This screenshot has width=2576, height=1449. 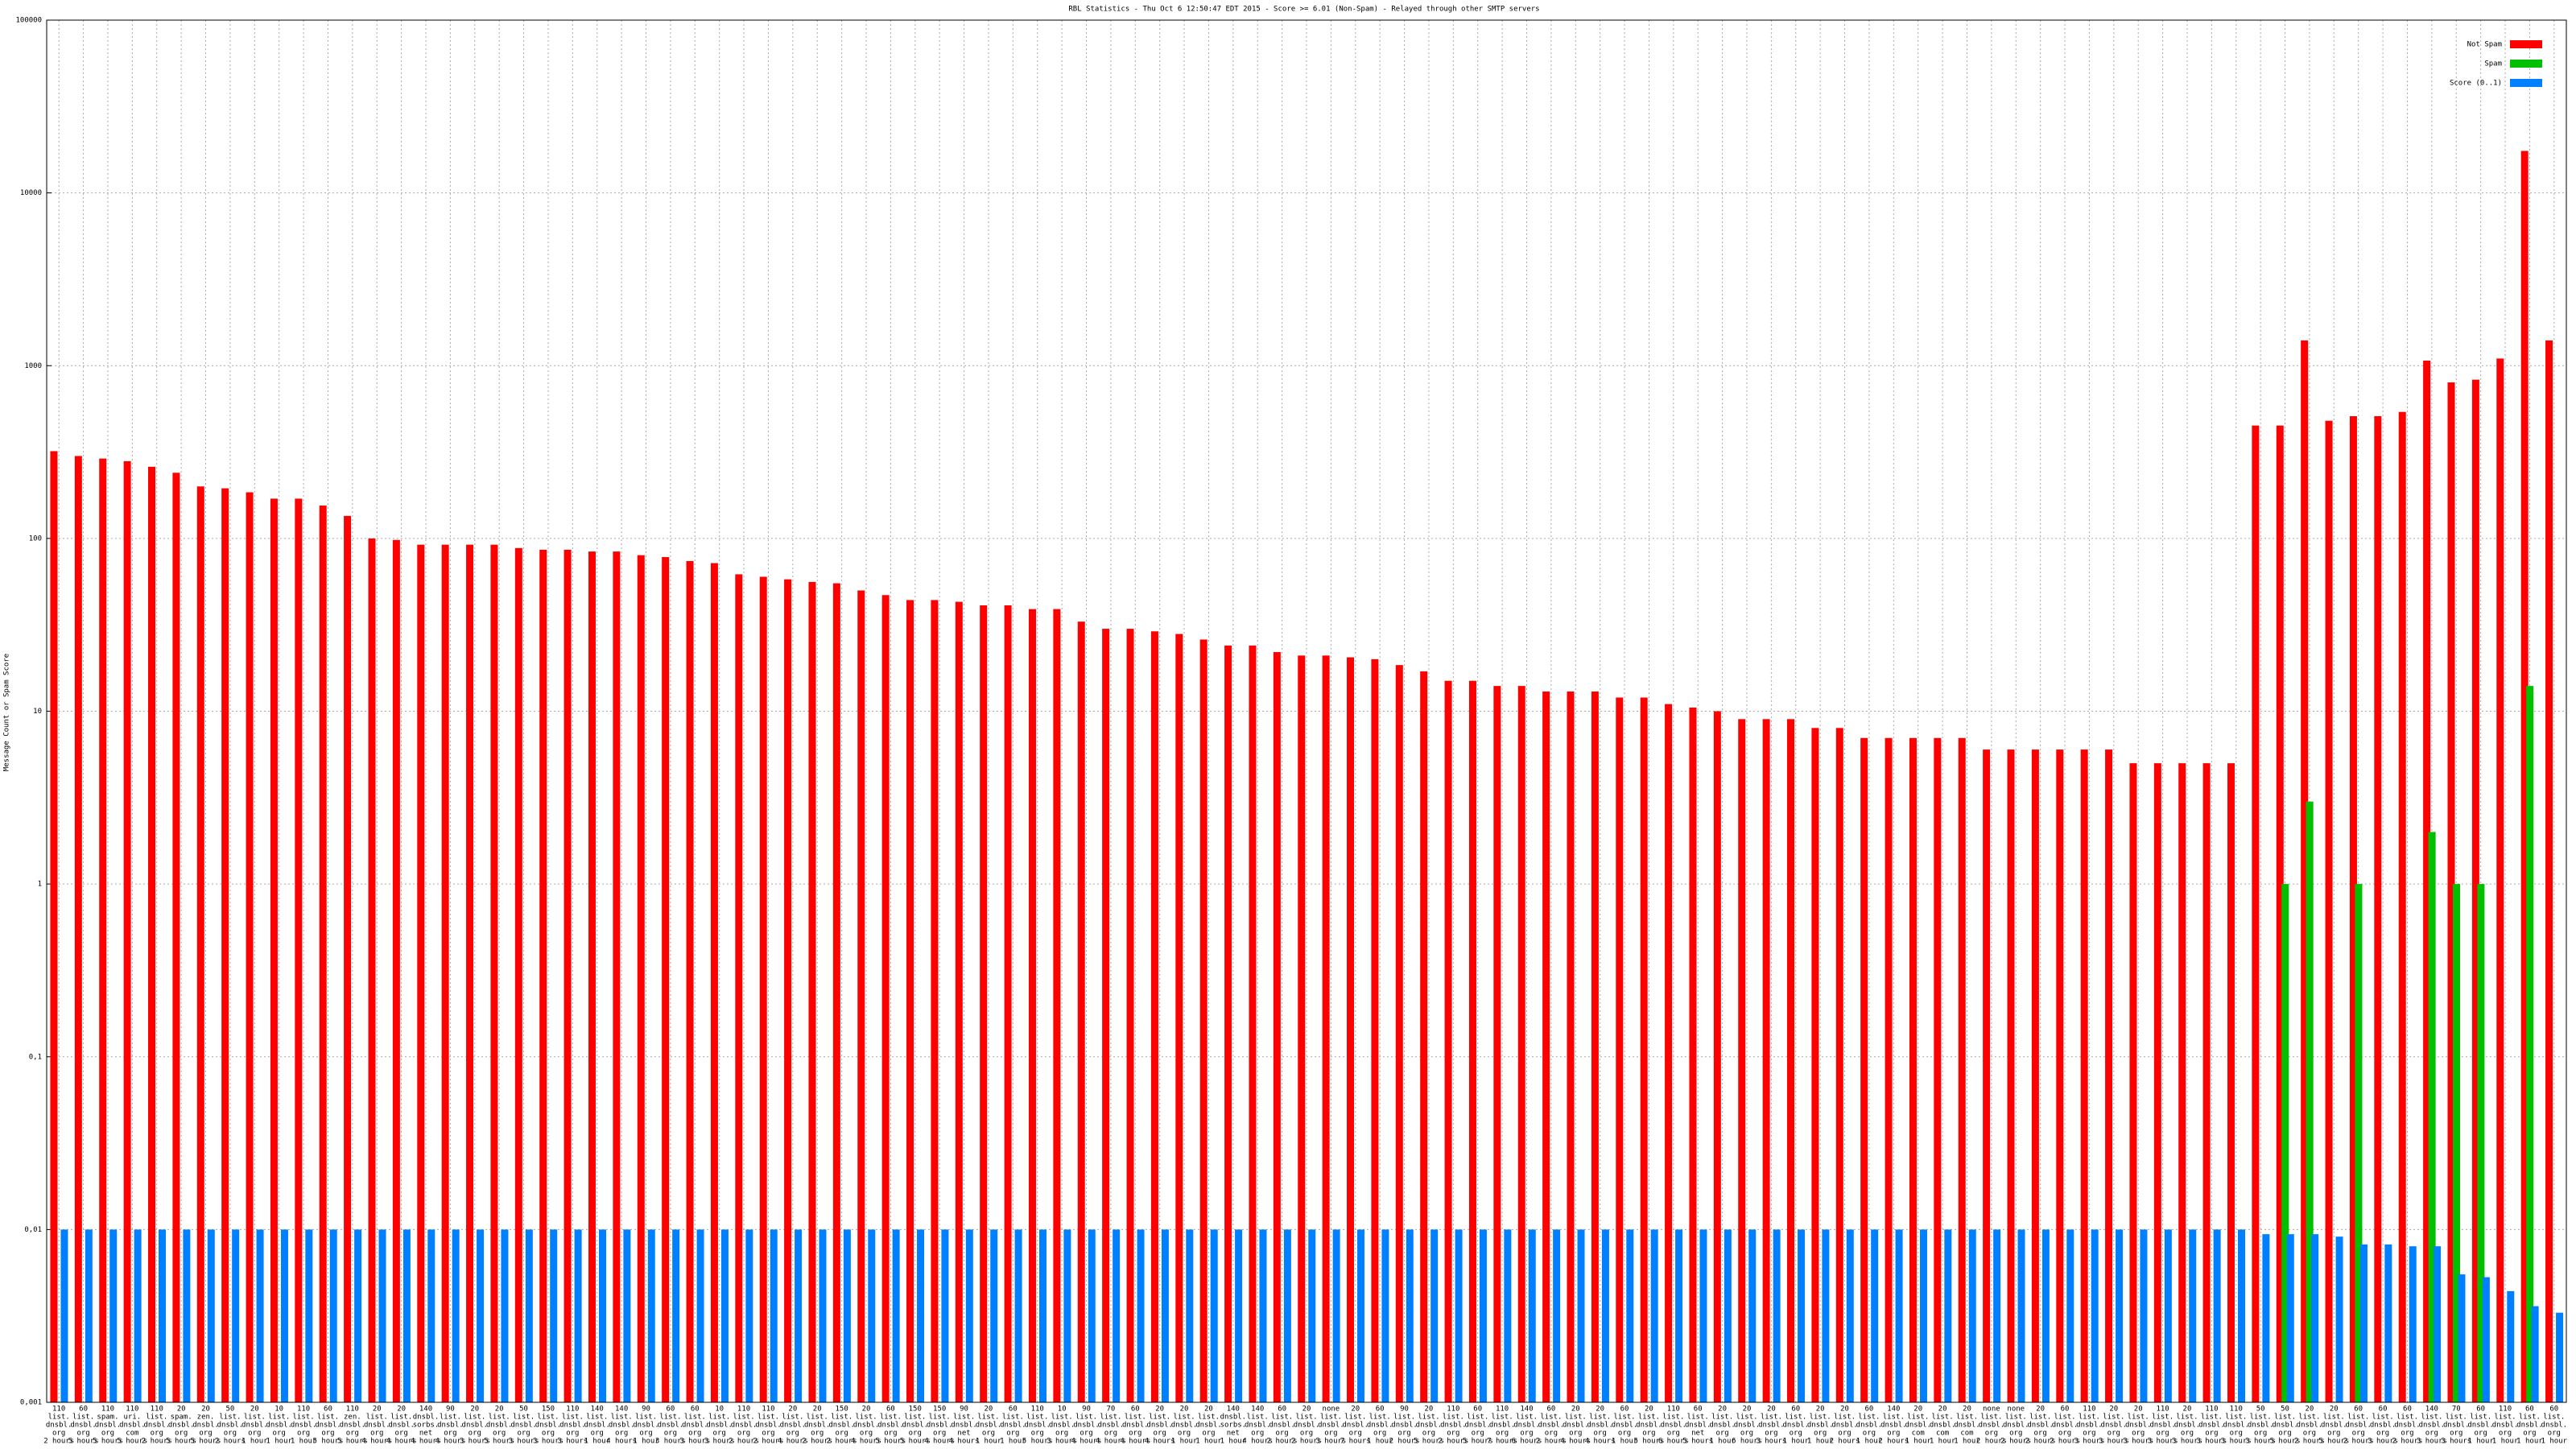 I want to click on x-tick-label: 1 hour, so click(x=2505, y=1442).